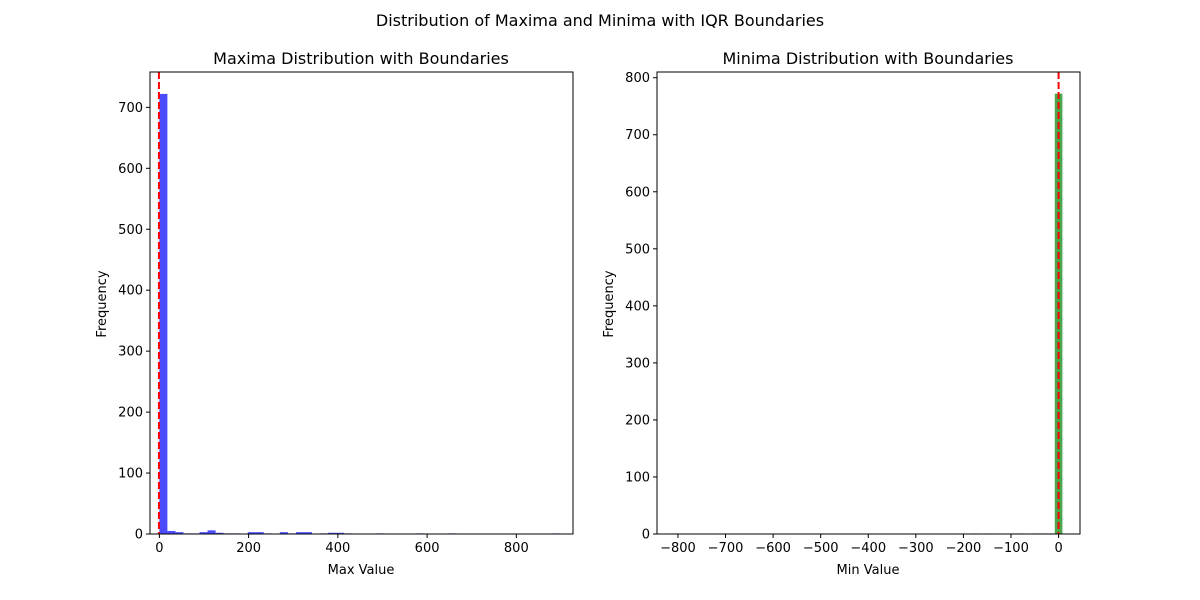 This screenshot has width=1200, height=600. What do you see at coordinates (130, 169) in the screenshot?
I see `maxima-y-tick-label-6: 600` at bounding box center [130, 169].